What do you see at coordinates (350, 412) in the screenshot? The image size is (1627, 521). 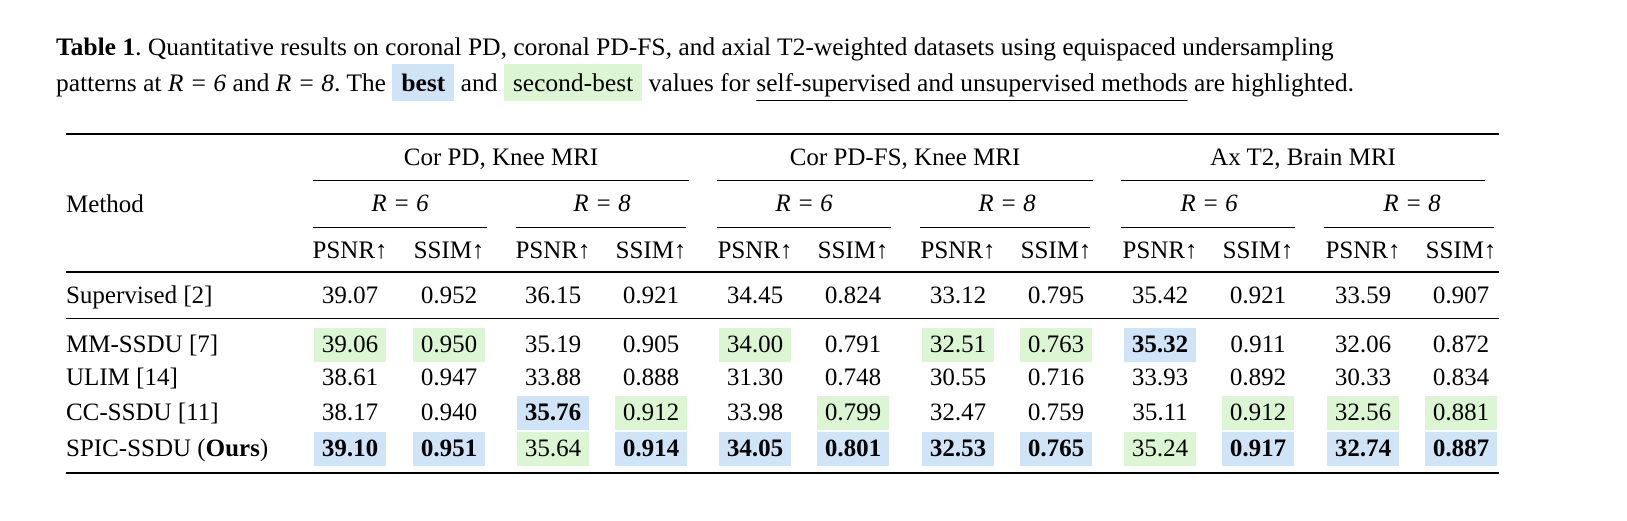 I see `value: 38.17` at bounding box center [350, 412].